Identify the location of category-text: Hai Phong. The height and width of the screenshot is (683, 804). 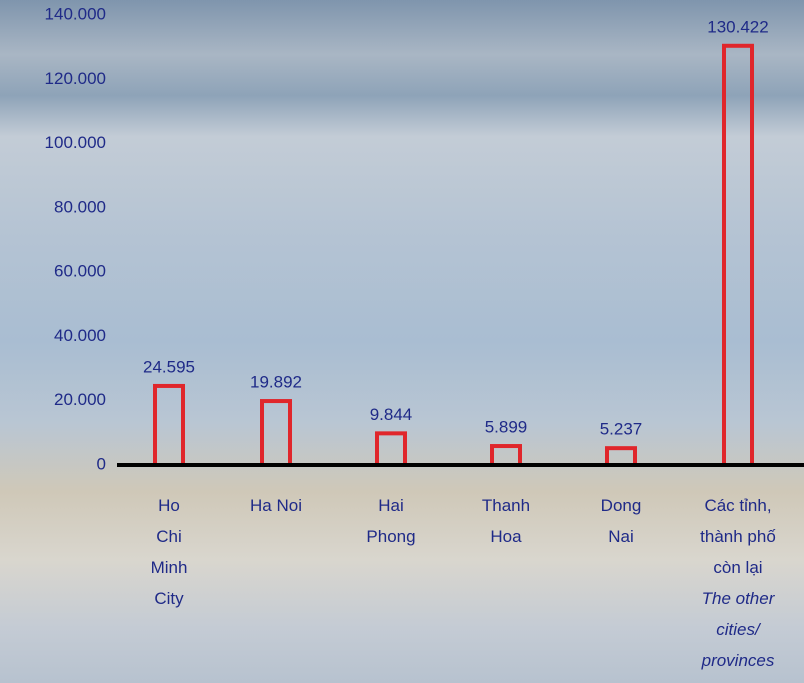
(391, 521).